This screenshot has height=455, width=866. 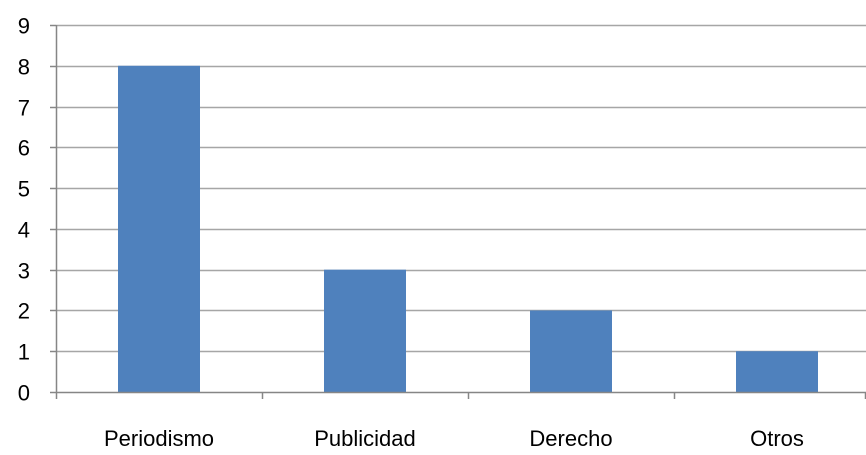 What do you see at coordinates (570, 438) in the screenshot?
I see `x-tick-label-derecho: Derecho` at bounding box center [570, 438].